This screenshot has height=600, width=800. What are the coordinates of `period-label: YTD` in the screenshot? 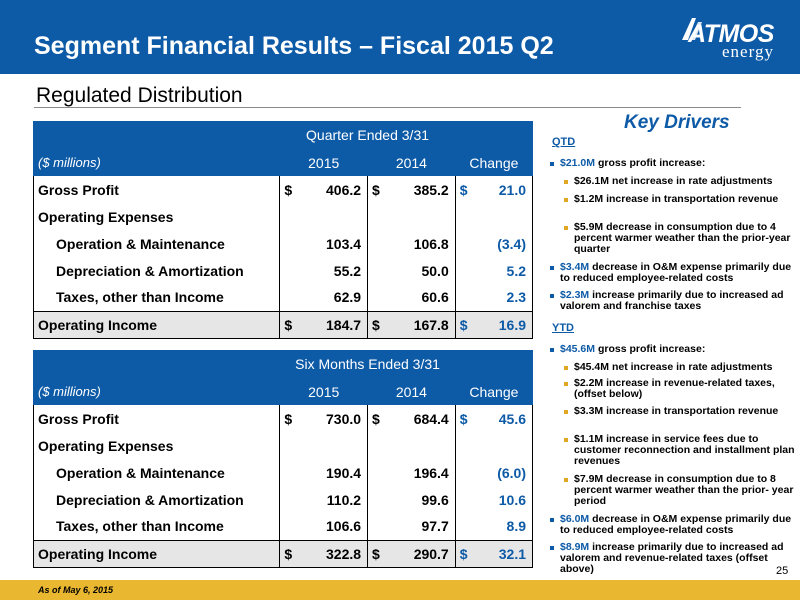 It's located at (563, 328).